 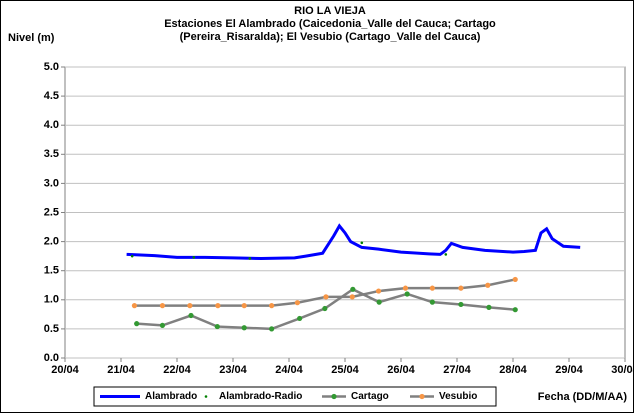 What do you see at coordinates (171, 396) in the screenshot?
I see `legend-label: Alambrado` at bounding box center [171, 396].